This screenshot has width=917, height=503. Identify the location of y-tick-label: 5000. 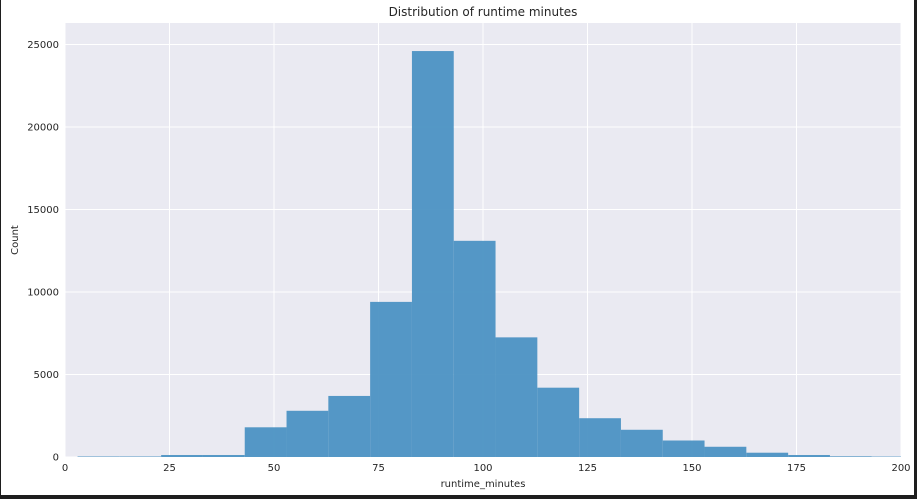
(46, 375).